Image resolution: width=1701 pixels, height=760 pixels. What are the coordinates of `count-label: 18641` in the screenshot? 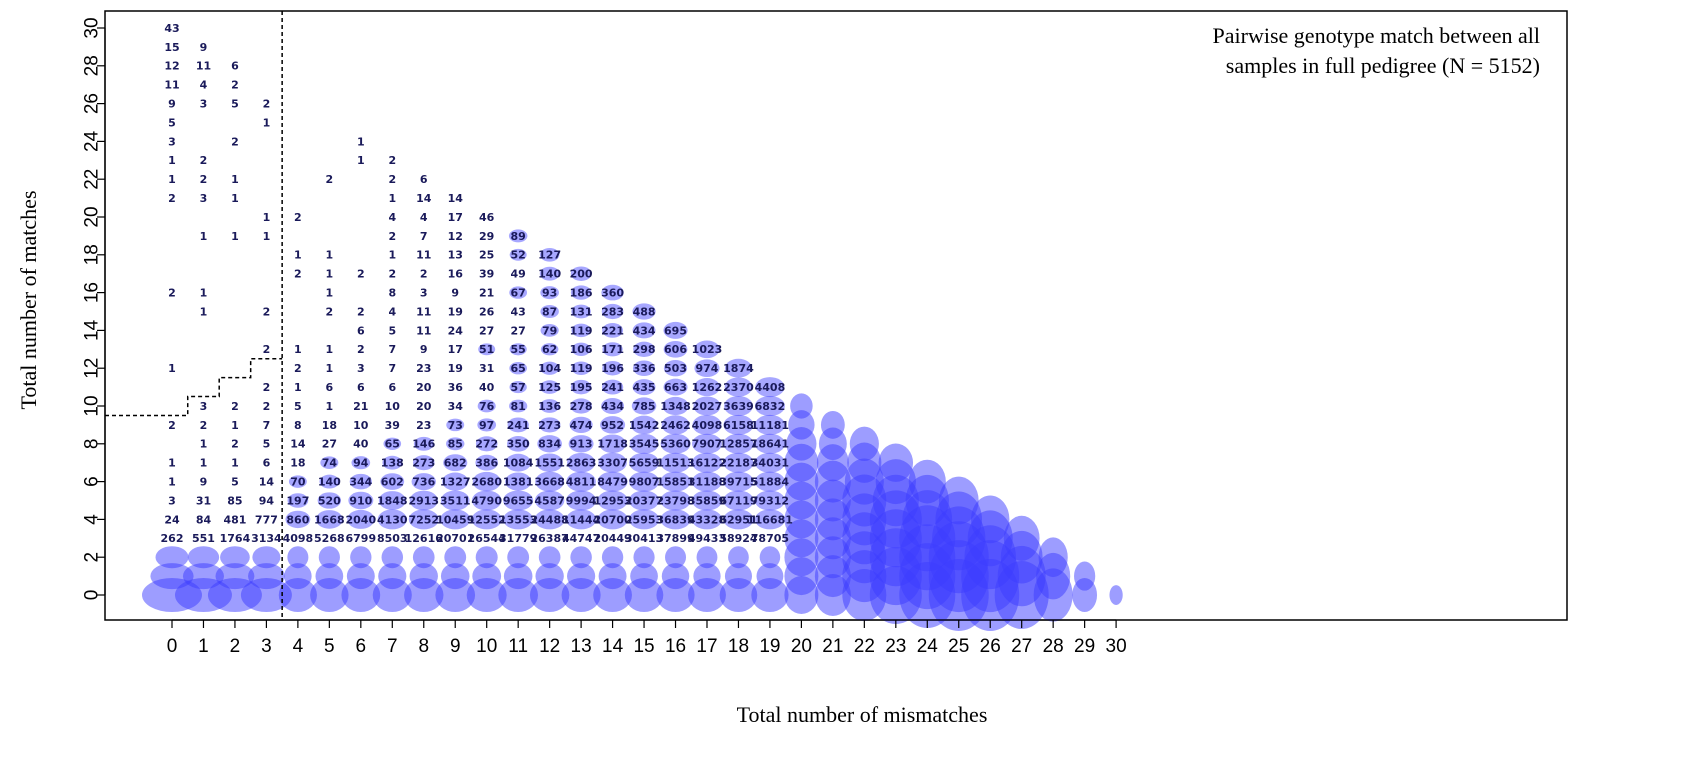 It's located at (770, 444).